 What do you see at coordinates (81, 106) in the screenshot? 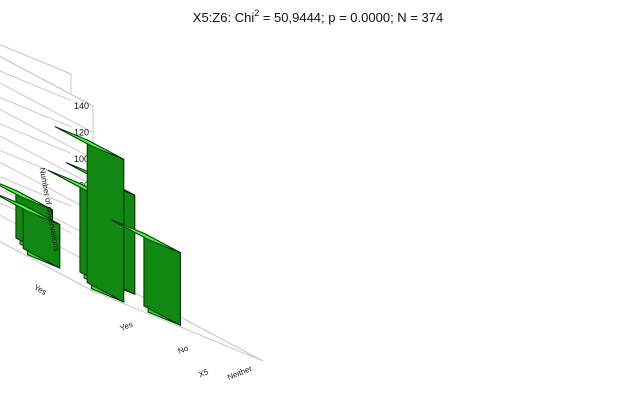
I see `z-tick-label: 140` at bounding box center [81, 106].